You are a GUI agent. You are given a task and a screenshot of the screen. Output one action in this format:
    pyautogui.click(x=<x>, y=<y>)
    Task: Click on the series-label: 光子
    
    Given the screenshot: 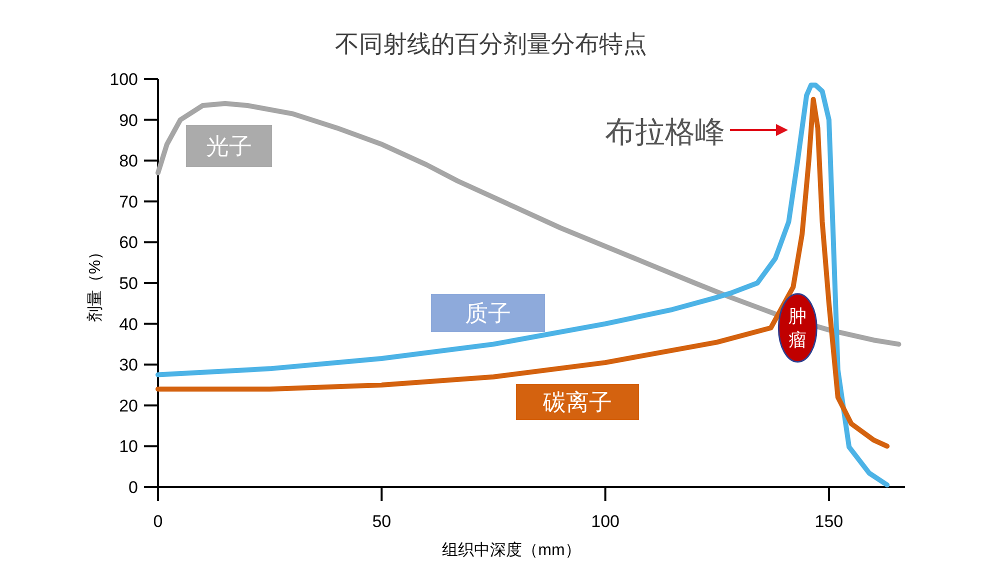 What is the action you would take?
    pyautogui.click(x=229, y=146)
    